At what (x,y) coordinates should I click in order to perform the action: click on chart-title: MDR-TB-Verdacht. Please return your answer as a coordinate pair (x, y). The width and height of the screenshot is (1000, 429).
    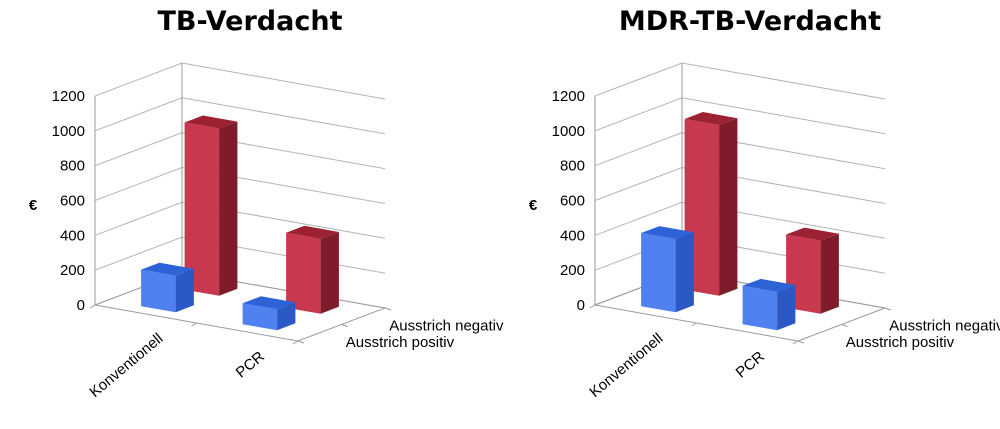
    Looking at the image, I should click on (750, 21).